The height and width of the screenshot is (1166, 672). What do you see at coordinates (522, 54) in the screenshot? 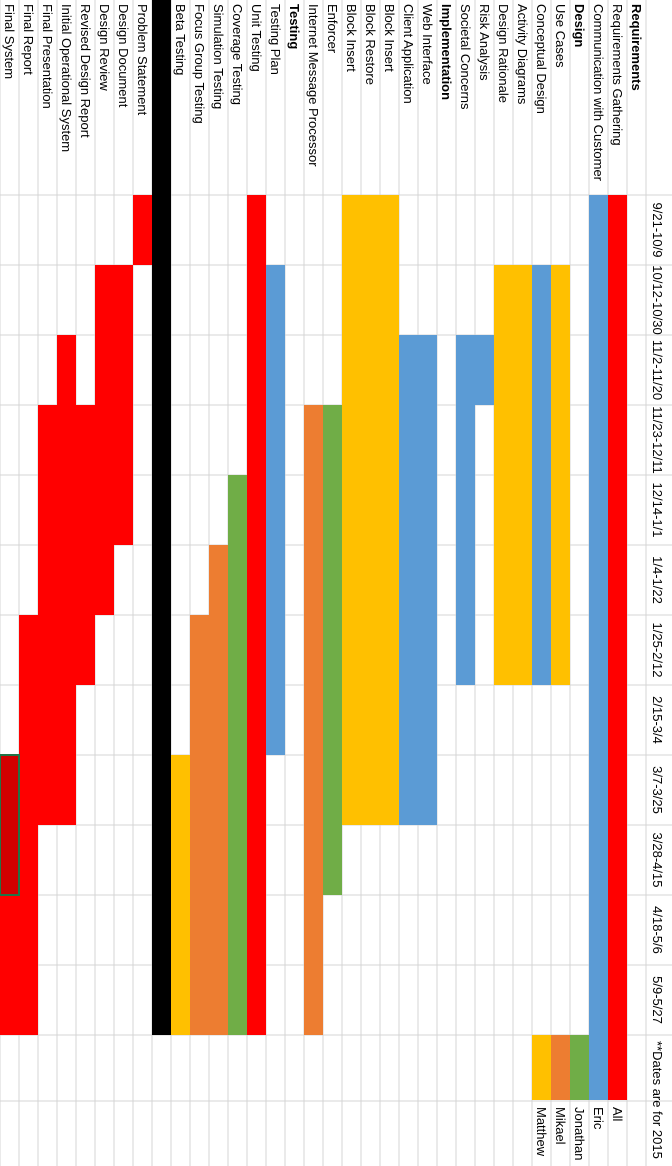
I see `task-label: Activity Diagrams` at bounding box center [522, 54].